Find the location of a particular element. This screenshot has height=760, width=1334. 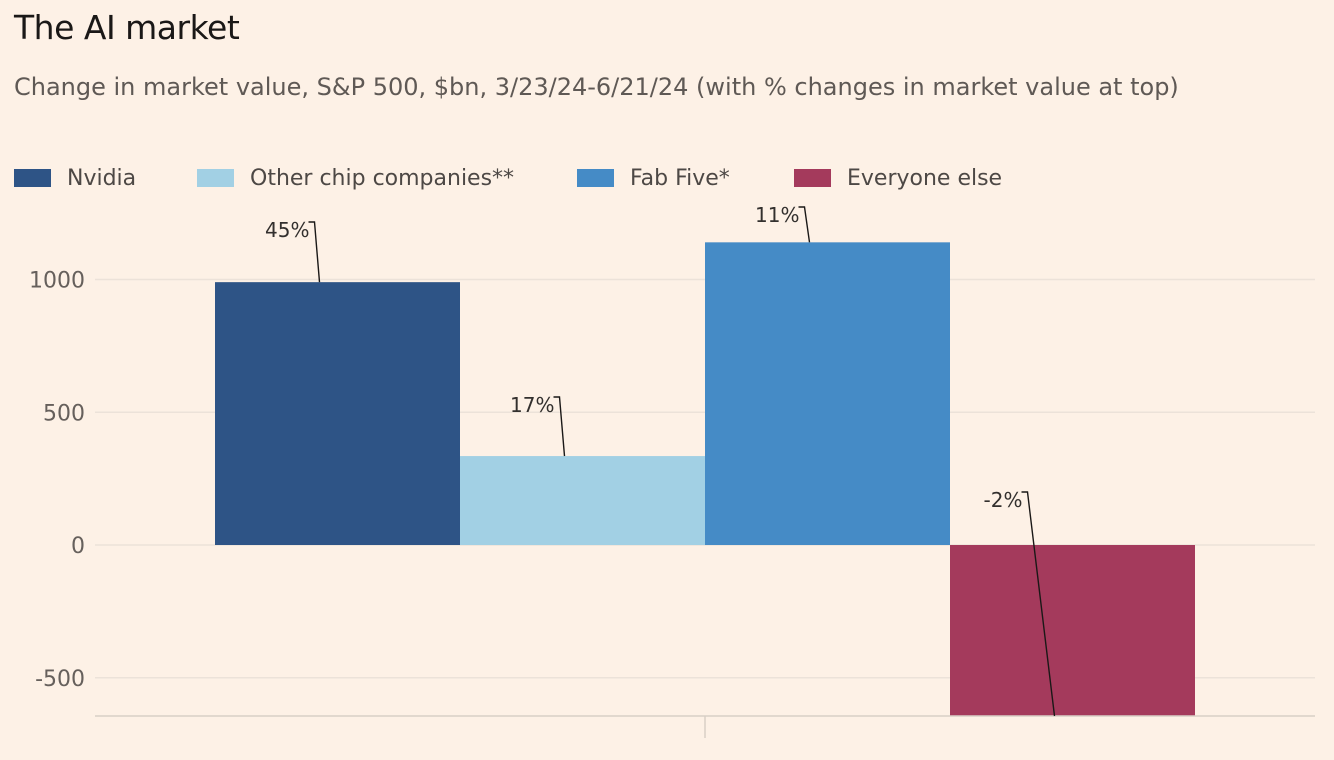

legend-swatch-nvidia is located at coordinates (32, 178).